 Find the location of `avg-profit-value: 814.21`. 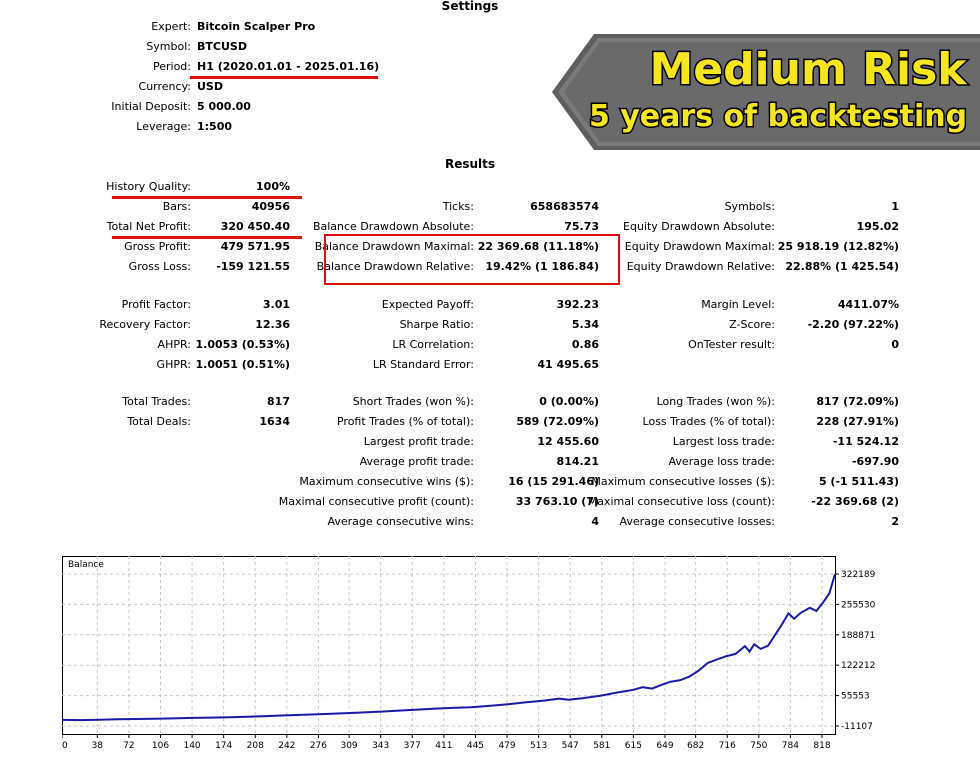

avg-profit-value: 814.21 is located at coordinates (577, 461).